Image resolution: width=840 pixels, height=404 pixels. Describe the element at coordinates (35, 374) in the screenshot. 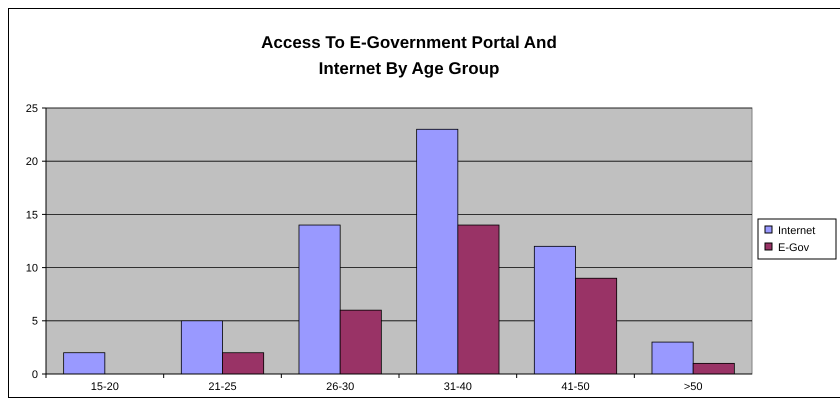

I see `y-tick-label: 0` at that location.